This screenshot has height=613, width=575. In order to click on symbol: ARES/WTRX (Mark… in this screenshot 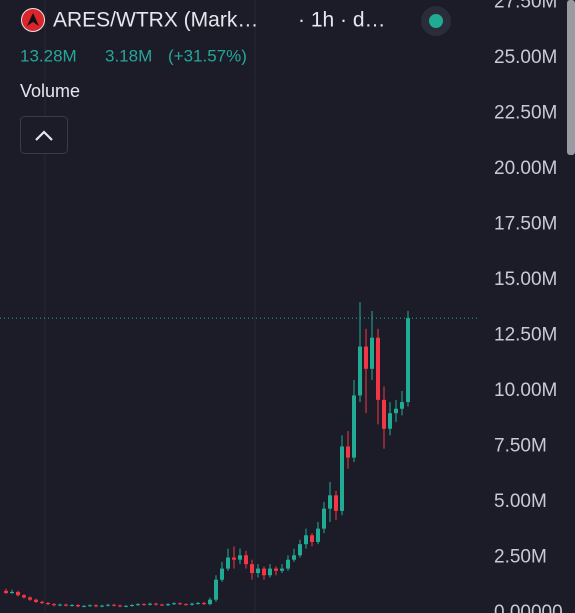, I will do `click(155, 20)`.